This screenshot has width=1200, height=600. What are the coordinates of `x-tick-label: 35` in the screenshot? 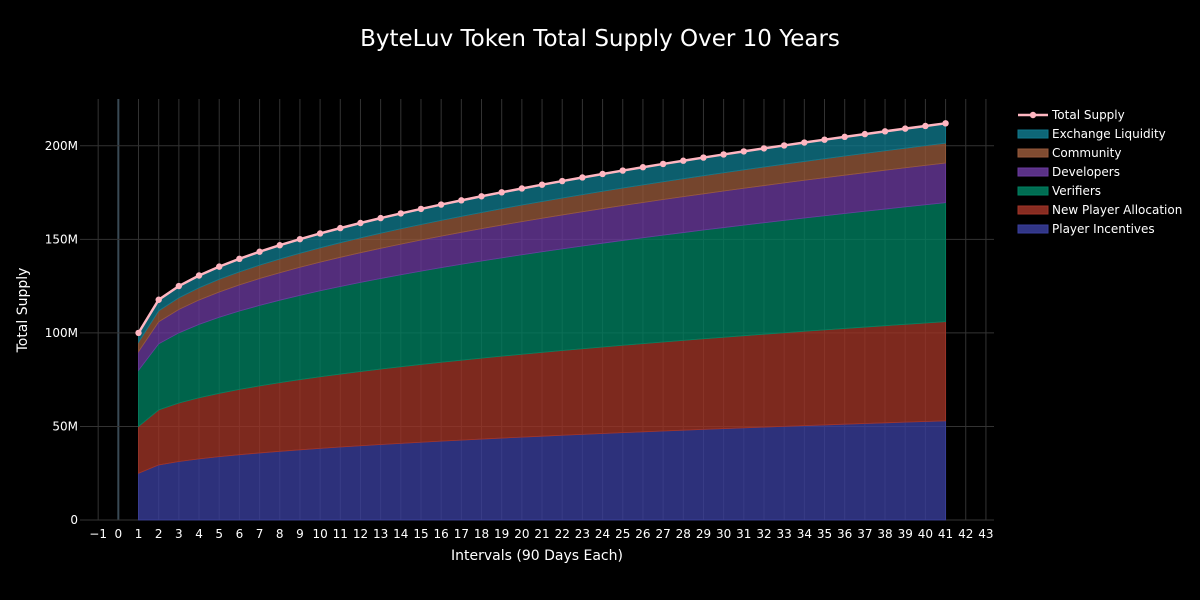 It's located at (824, 534).